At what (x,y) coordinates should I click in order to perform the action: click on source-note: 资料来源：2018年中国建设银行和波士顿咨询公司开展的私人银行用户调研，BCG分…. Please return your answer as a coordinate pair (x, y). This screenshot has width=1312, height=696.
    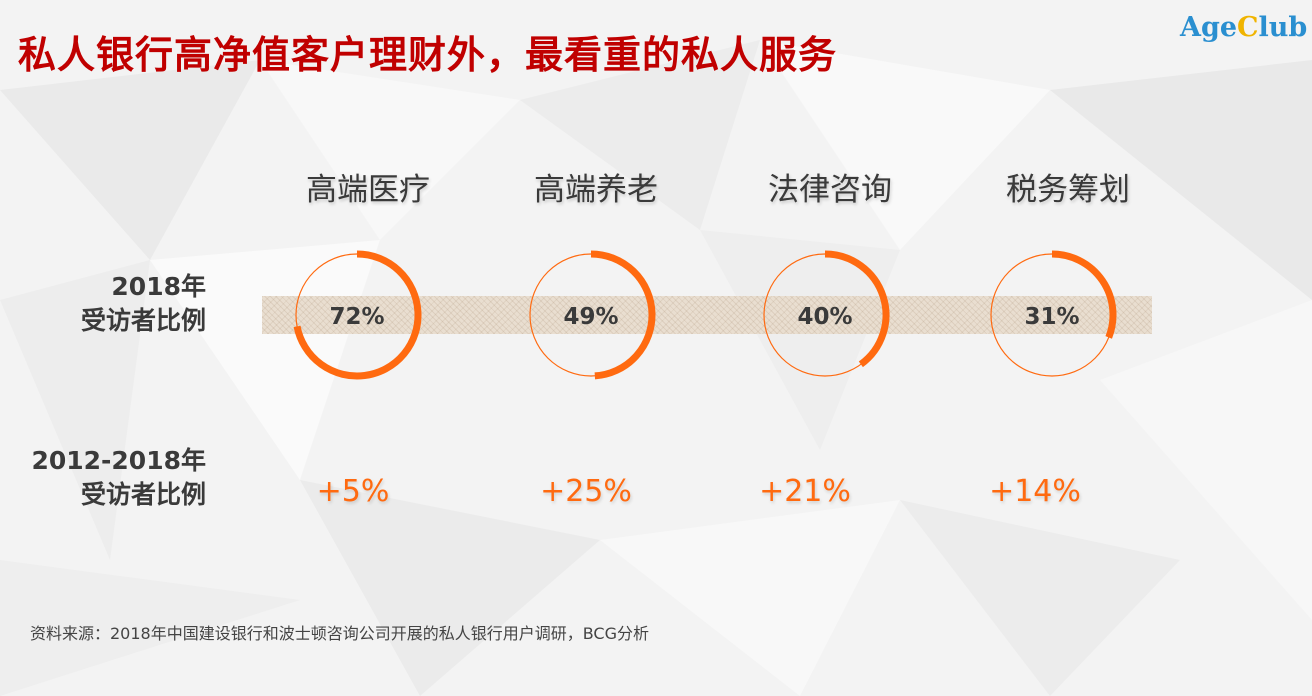
    Looking at the image, I should click on (339, 633).